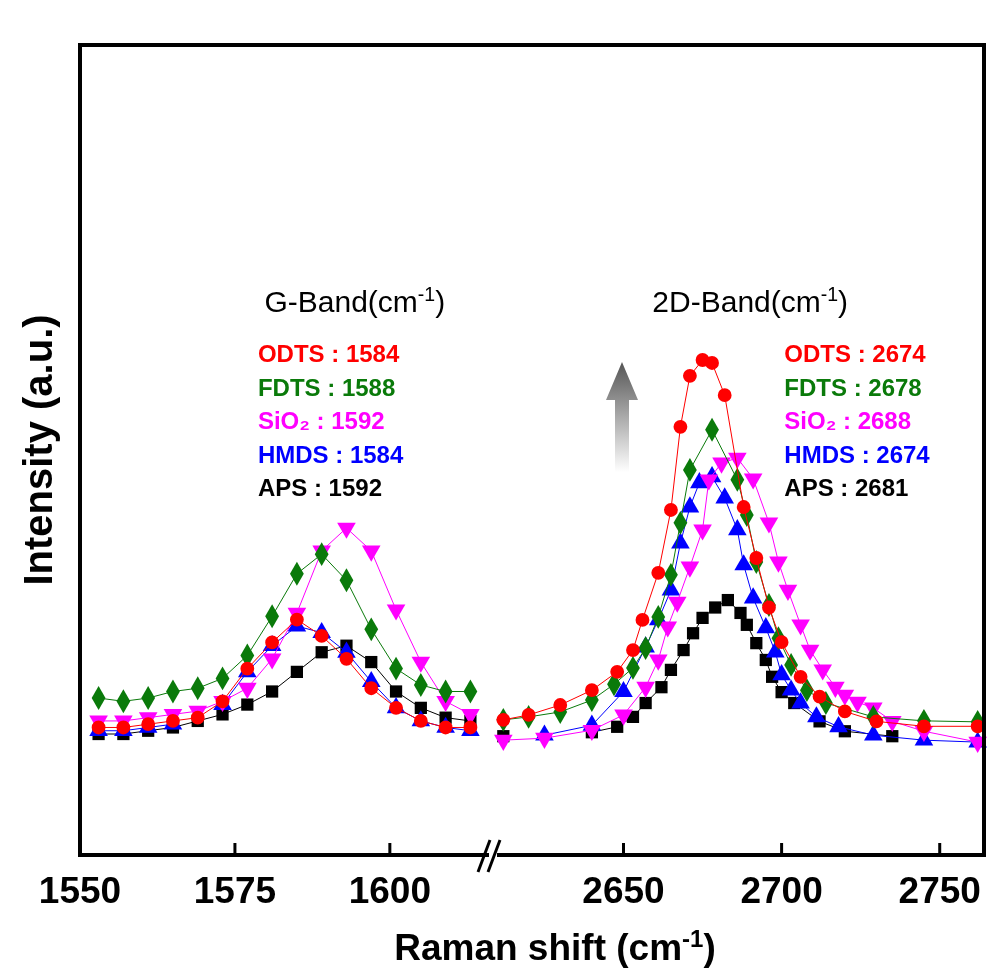  I want to click on x-tick-label: 2650, so click(623, 890).